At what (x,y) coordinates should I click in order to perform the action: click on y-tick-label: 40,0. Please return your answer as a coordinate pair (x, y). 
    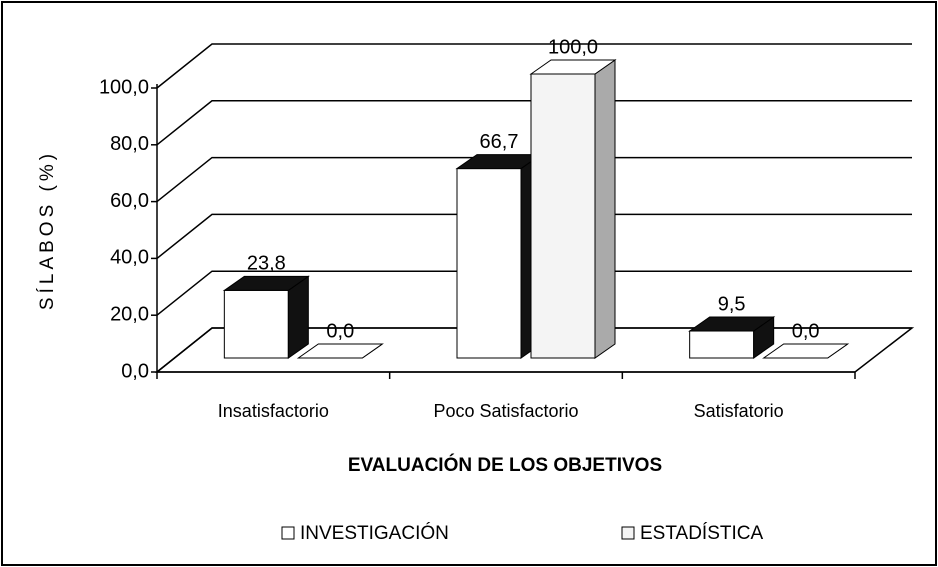
    Looking at the image, I should click on (129, 258).